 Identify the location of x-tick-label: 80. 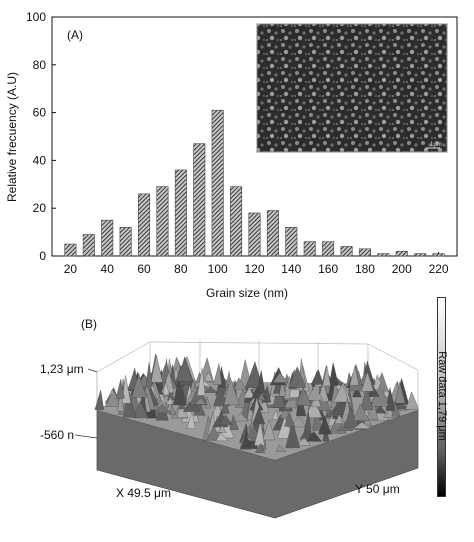
(181, 269).